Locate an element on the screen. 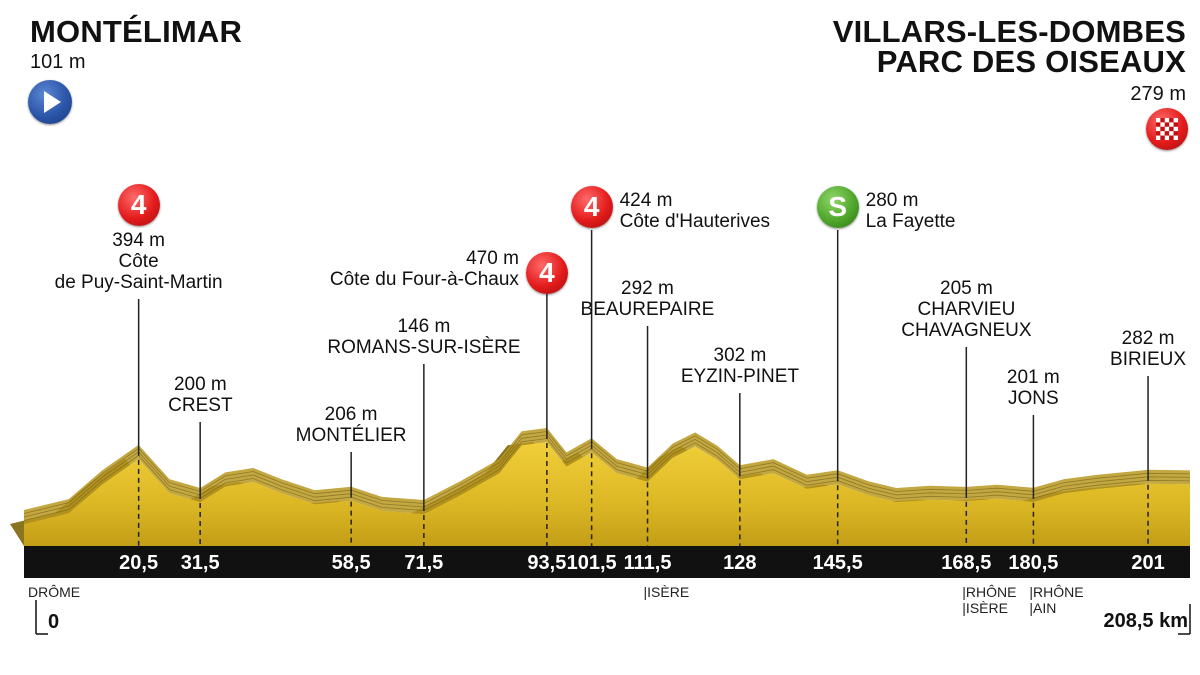 This screenshot has height=675, width=1200. point-name: BIRIEUX is located at coordinates (1148, 359).